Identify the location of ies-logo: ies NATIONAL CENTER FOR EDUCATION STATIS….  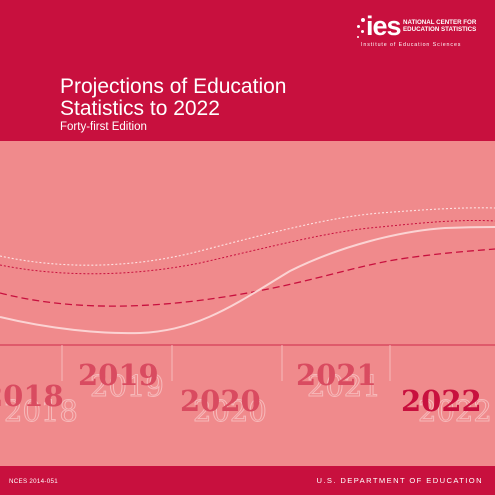
(422, 30).